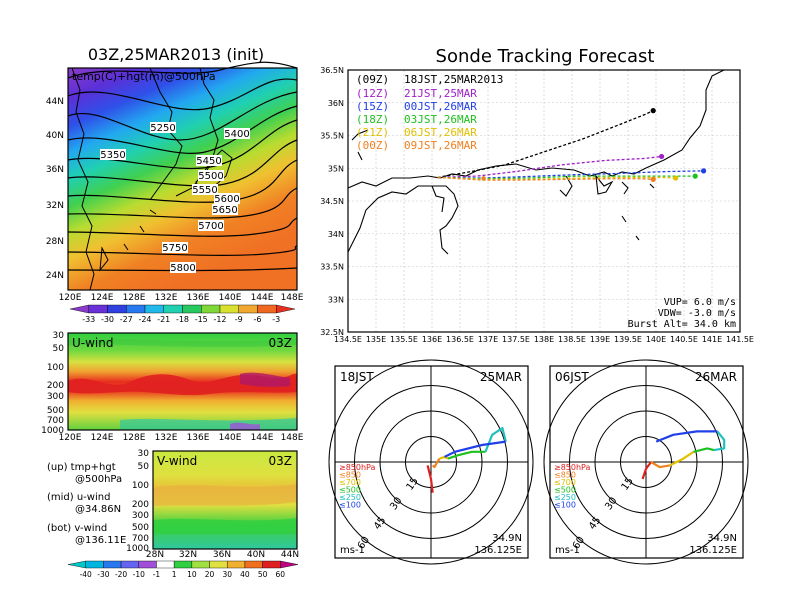 The width and height of the screenshot is (792, 612). I want to click on track-y-tick: 34N, so click(336, 234).